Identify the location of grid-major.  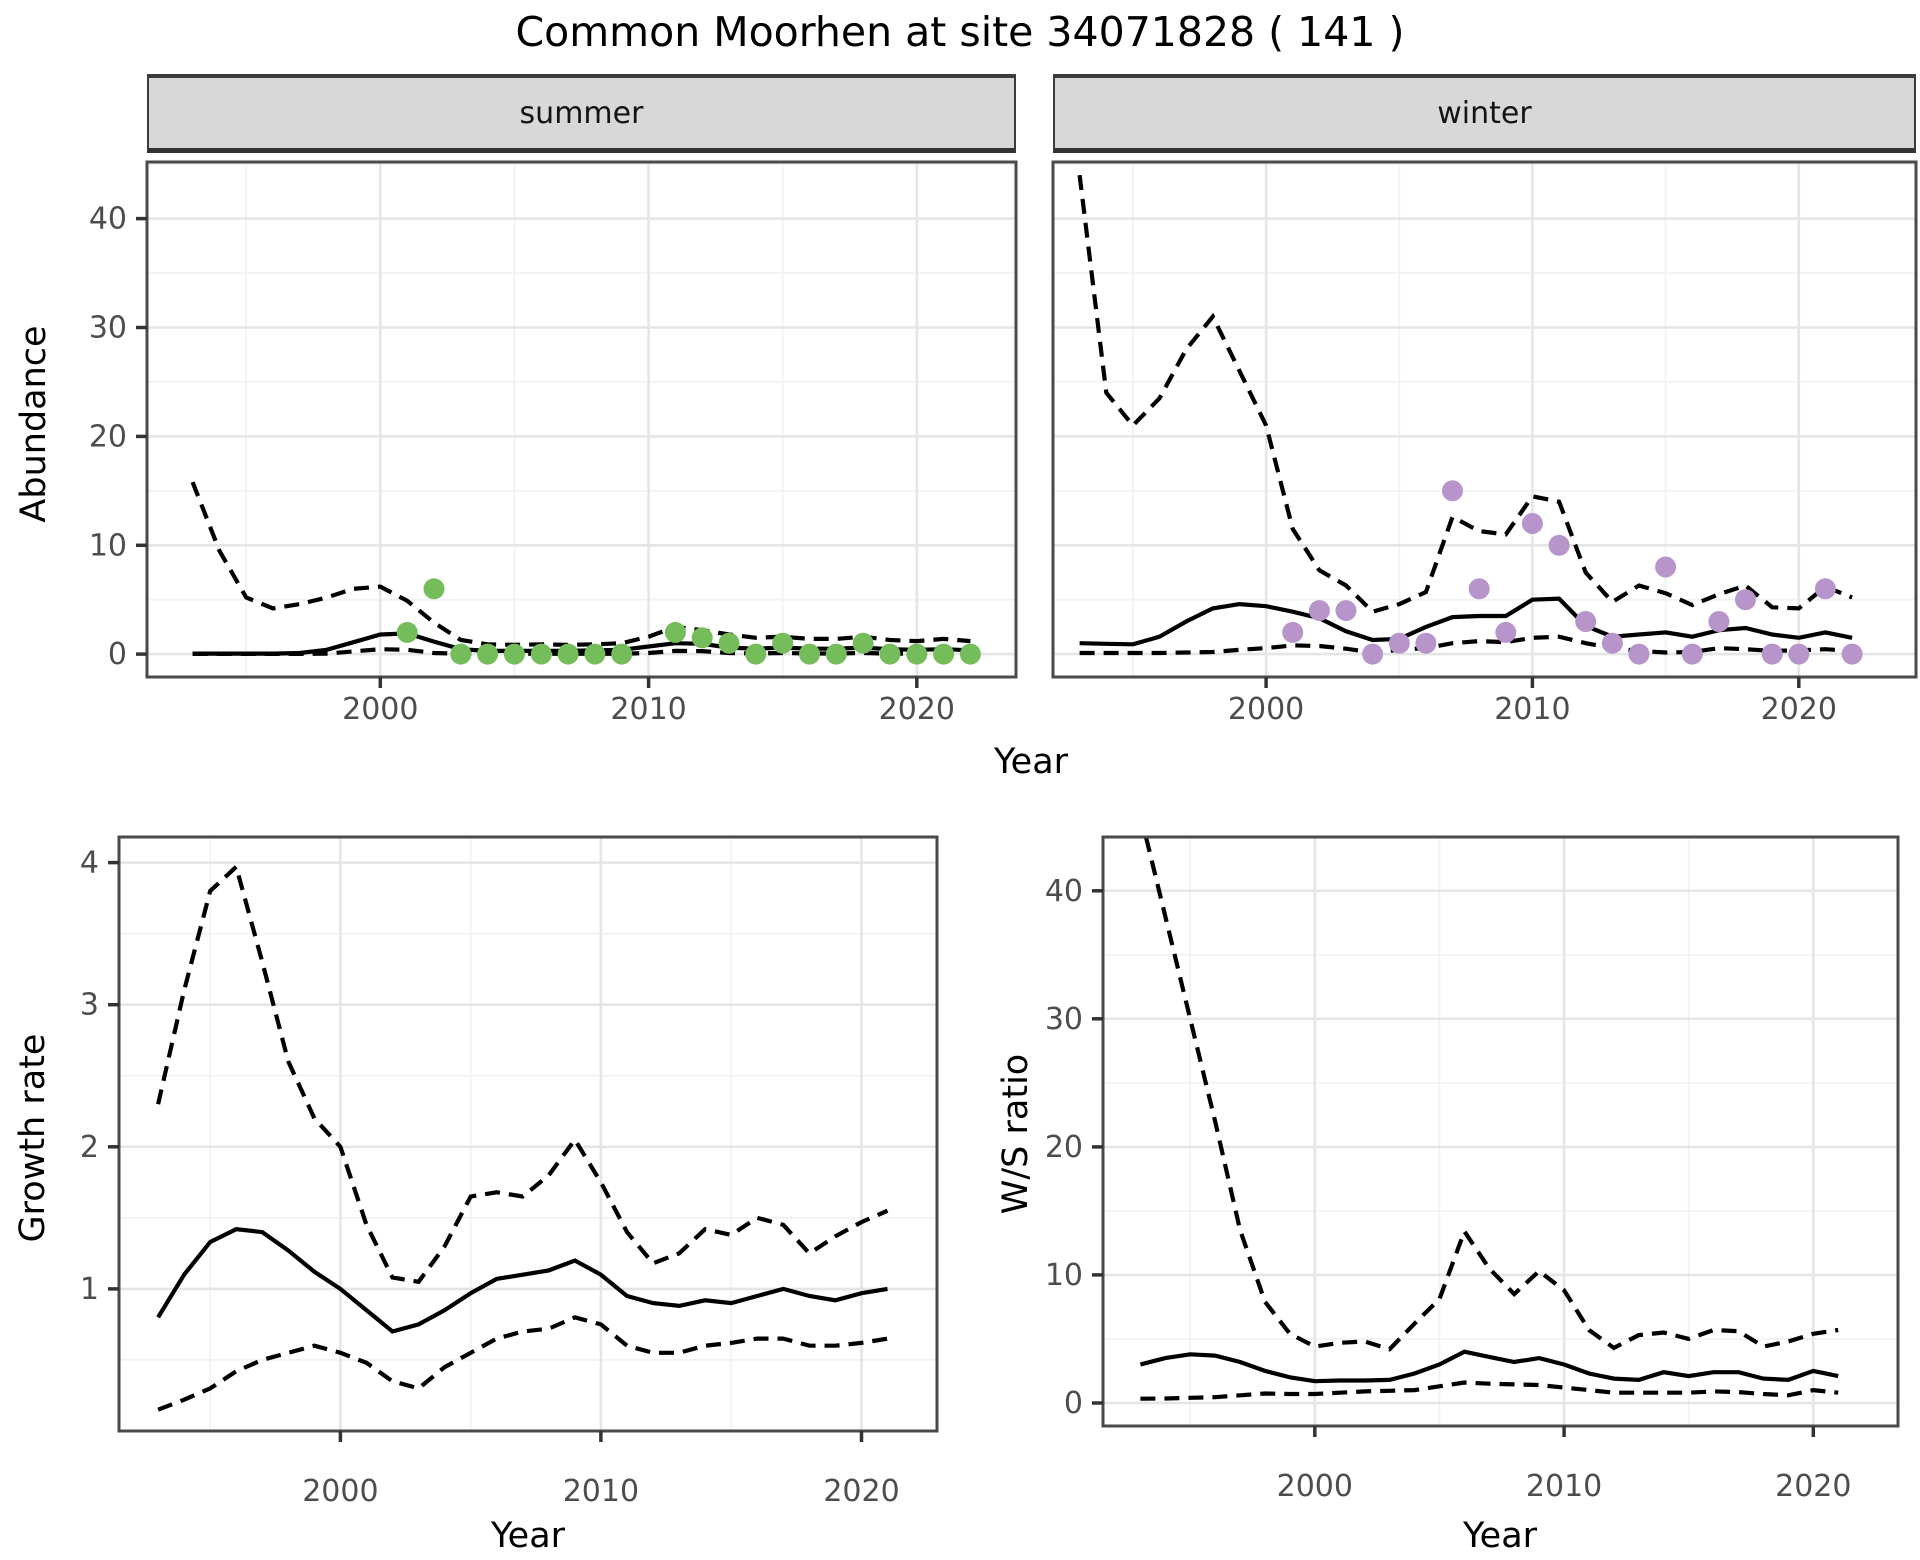
(1484, 419).